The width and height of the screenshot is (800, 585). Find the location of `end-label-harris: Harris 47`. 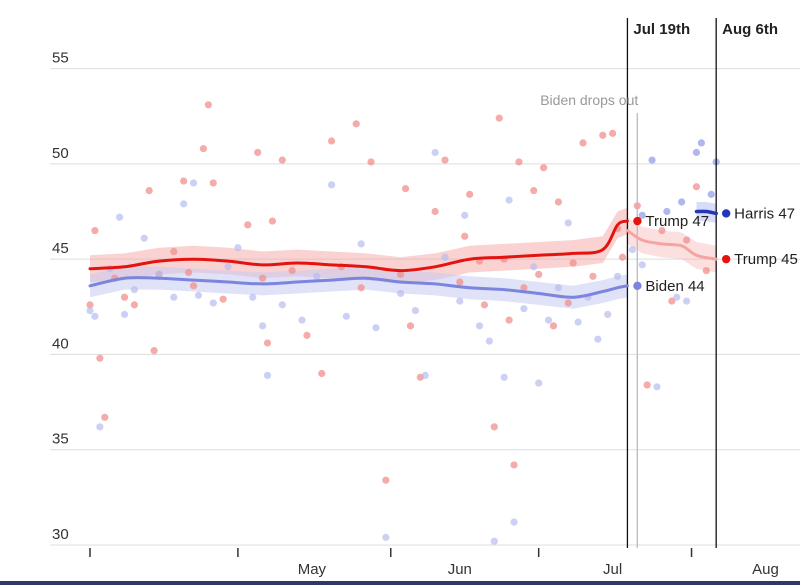

end-label-harris: Harris 47 is located at coordinates (764, 213).